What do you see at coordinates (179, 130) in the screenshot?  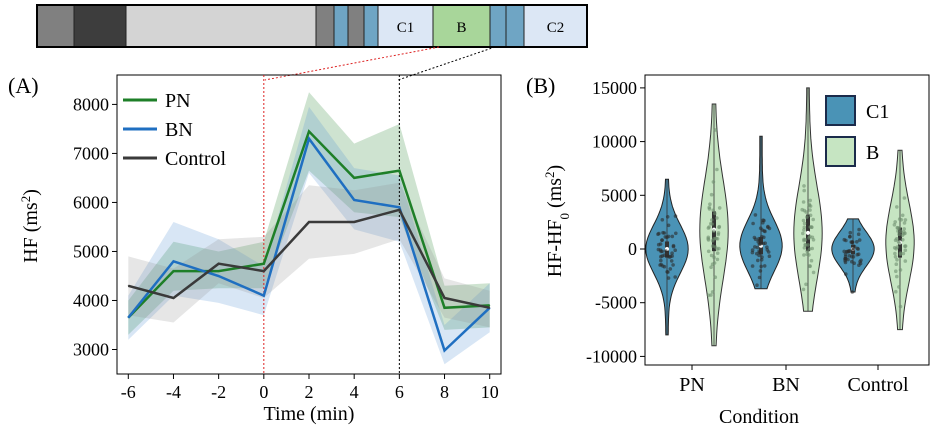 I see `legend-label-bn: BN` at bounding box center [179, 130].